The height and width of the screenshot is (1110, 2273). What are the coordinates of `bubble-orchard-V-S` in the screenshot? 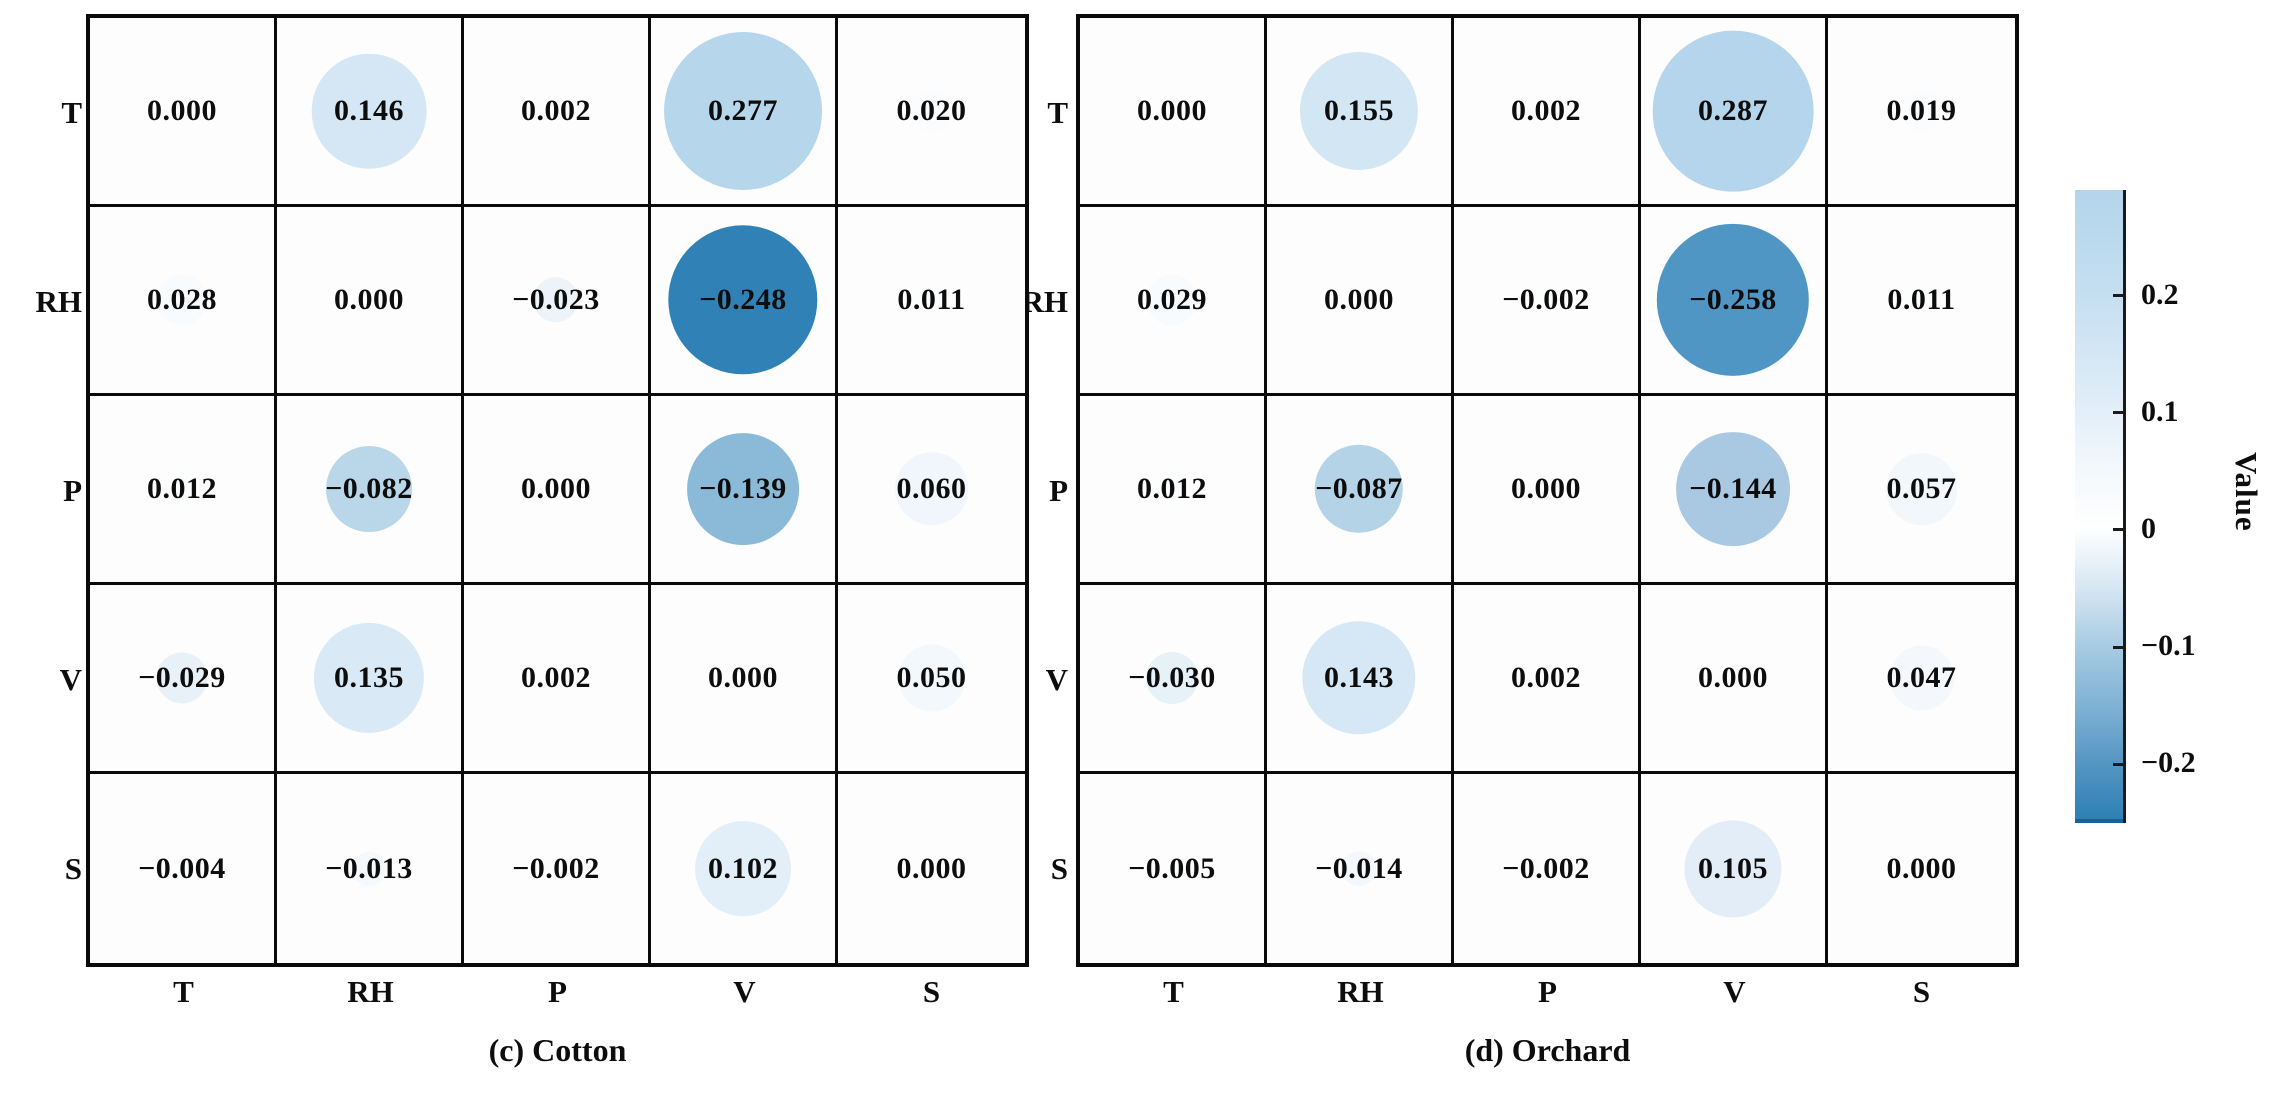 It's located at (1921, 678).